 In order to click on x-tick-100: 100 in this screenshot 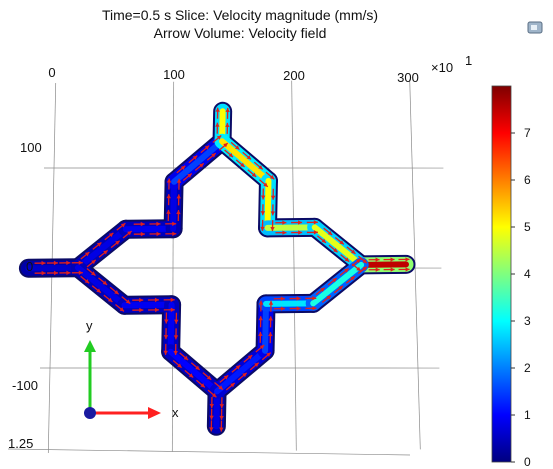, I will do `click(174, 74)`.